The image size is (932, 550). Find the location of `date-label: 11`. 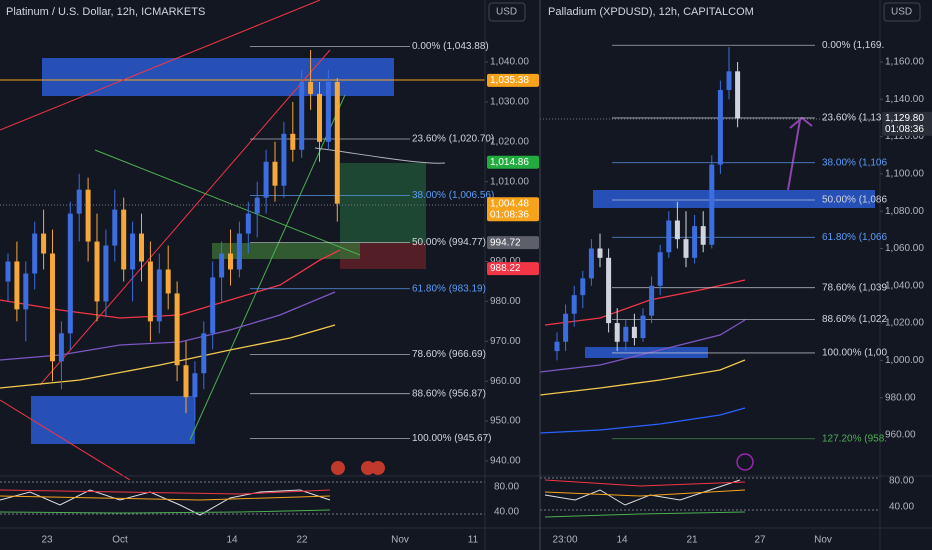

date-label: 11 is located at coordinates (473, 540).